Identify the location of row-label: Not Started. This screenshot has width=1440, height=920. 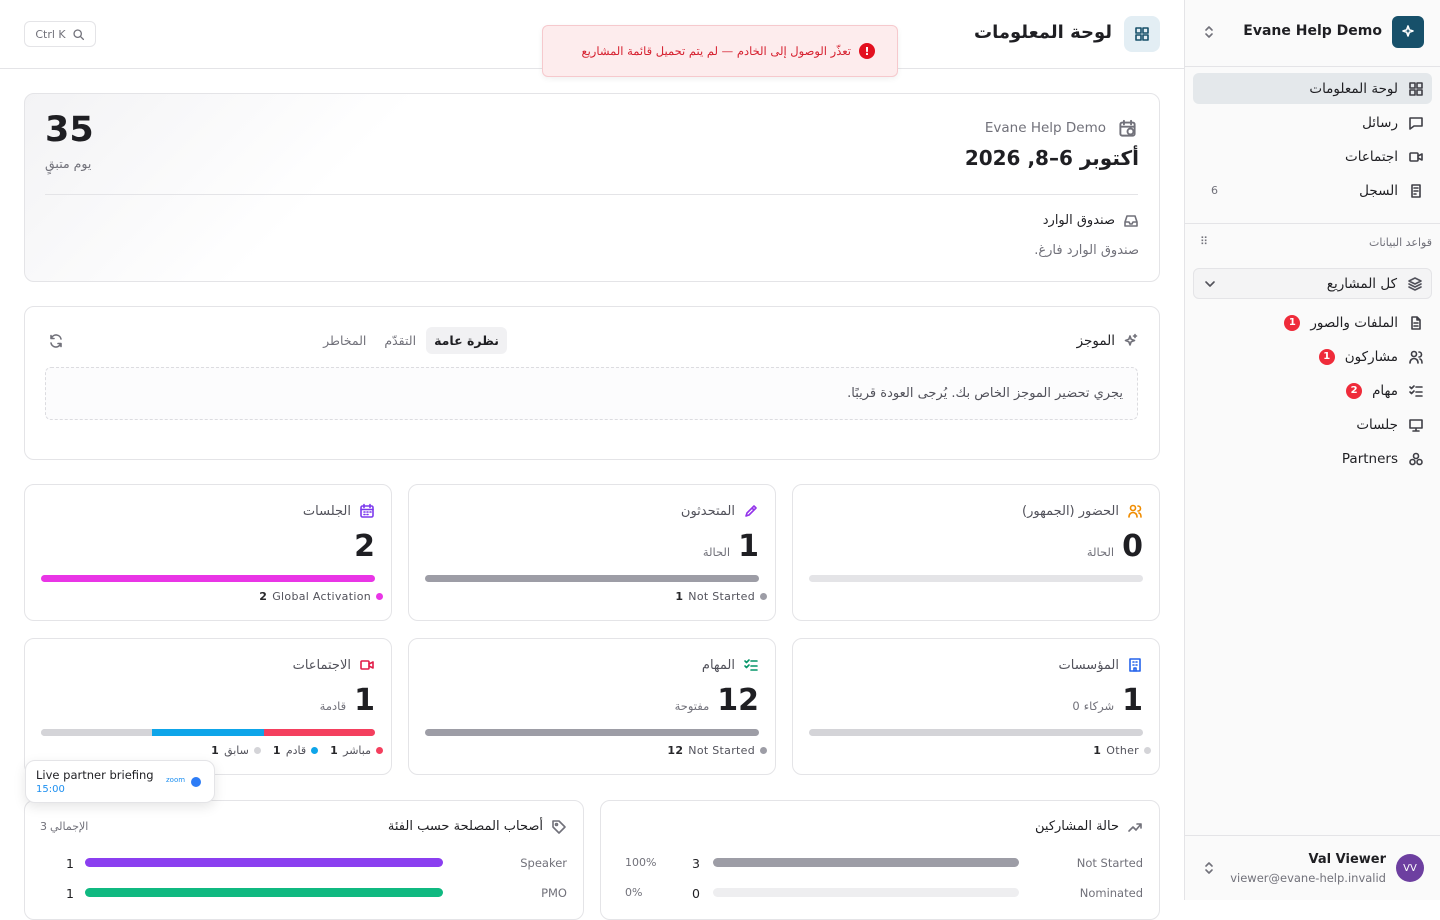
(1109, 863).